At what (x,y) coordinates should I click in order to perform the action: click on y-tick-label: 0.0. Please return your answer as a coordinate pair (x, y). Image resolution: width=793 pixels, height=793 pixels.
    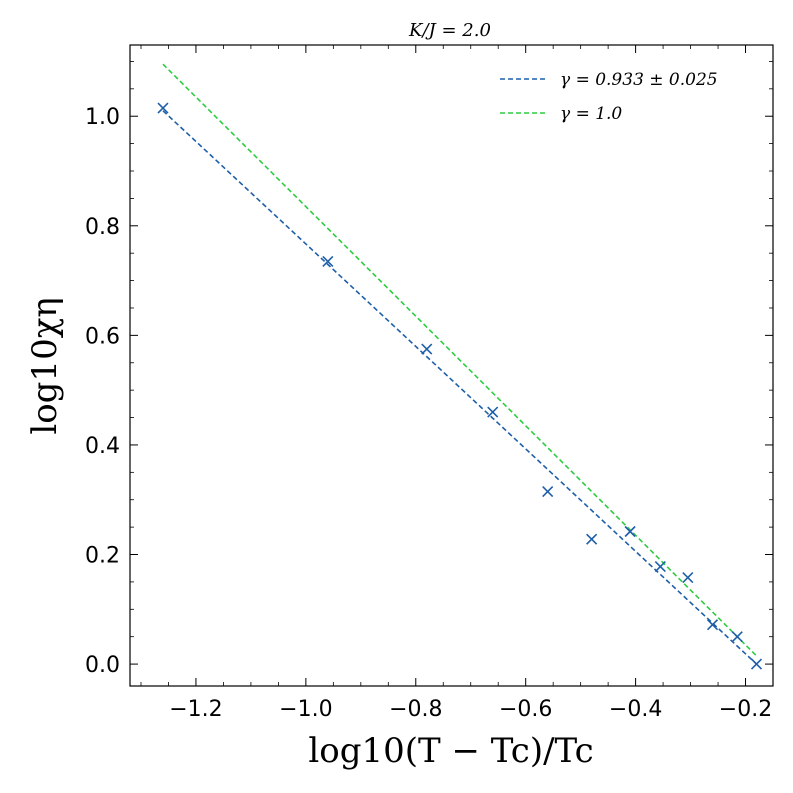
    Looking at the image, I should click on (102, 665).